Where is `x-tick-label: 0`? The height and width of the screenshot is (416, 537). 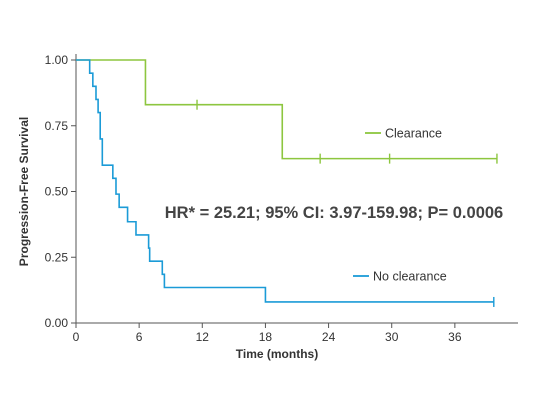
x-tick-label: 0 is located at coordinates (76, 337).